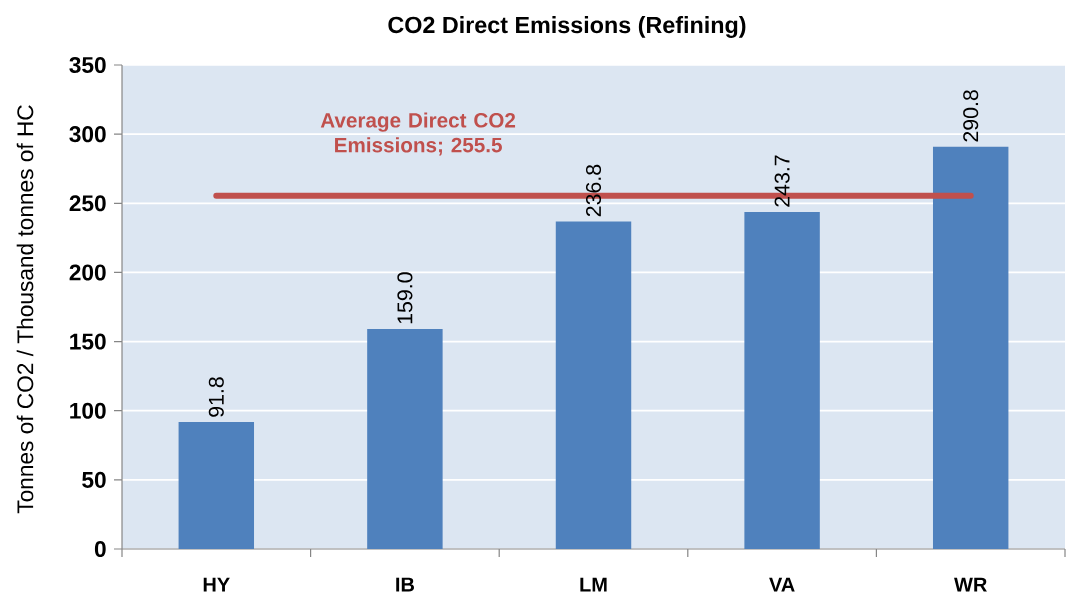 This screenshot has height=597, width=1072. Describe the element at coordinates (405, 298) in the screenshot. I see `data-label: 159.0` at that location.